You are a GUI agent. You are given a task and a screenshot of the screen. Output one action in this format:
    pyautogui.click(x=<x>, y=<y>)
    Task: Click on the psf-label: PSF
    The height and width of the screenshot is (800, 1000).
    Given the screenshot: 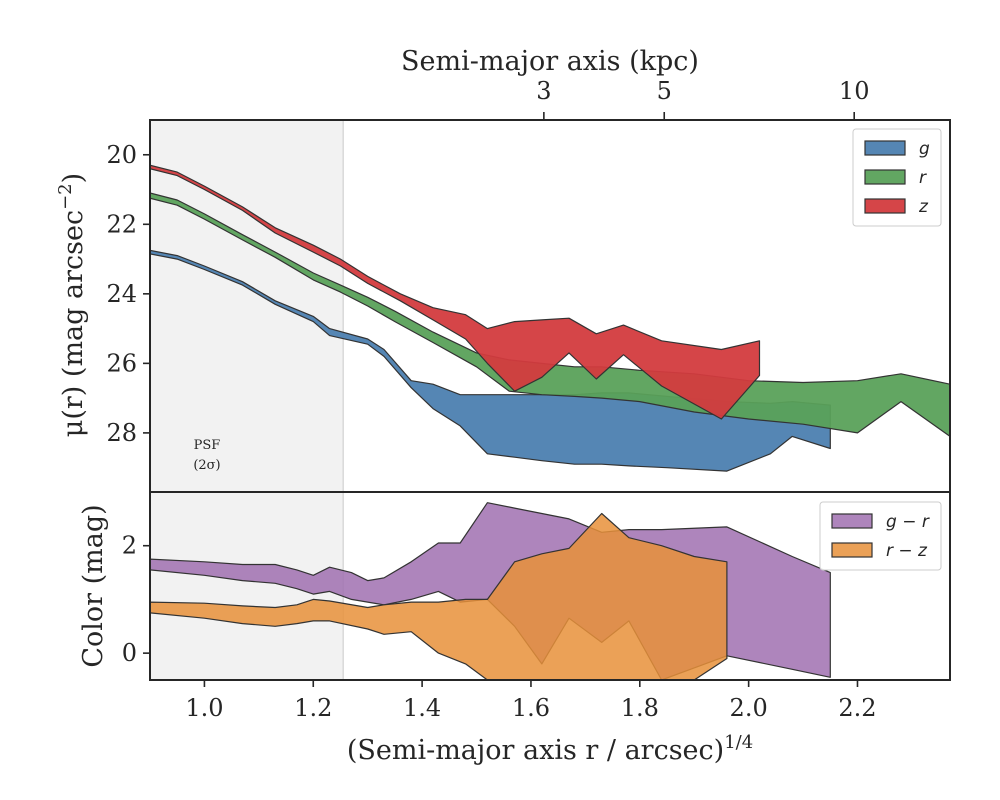 What is the action you would take?
    pyautogui.click(x=207, y=445)
    